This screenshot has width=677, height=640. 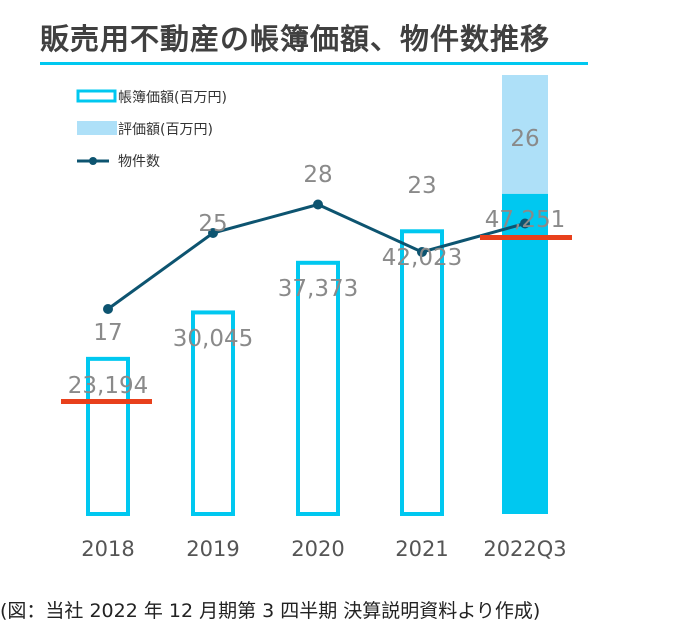 What do you see at coordinates (526, 237) in the screenshot?
I see `highlight-underline-2022q3` at bounding box center [526, 237].